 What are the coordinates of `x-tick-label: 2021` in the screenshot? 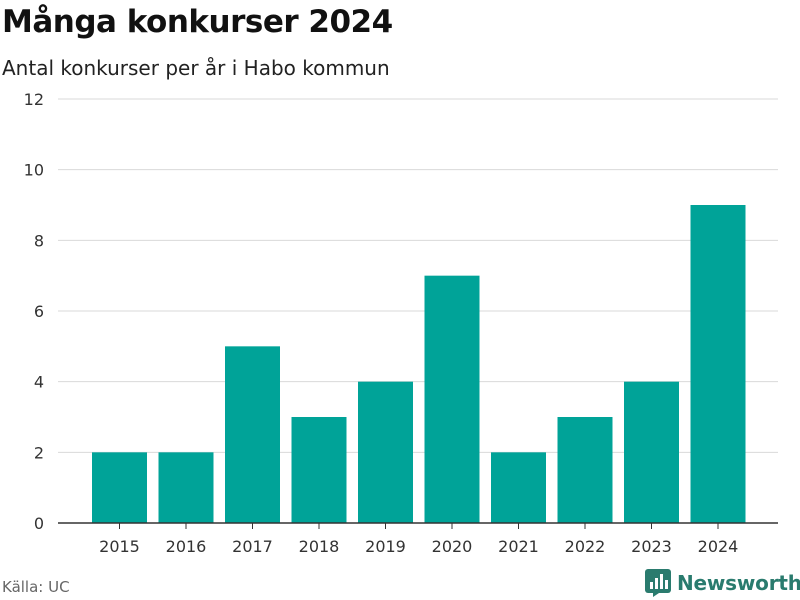 It's located at (518, 546).